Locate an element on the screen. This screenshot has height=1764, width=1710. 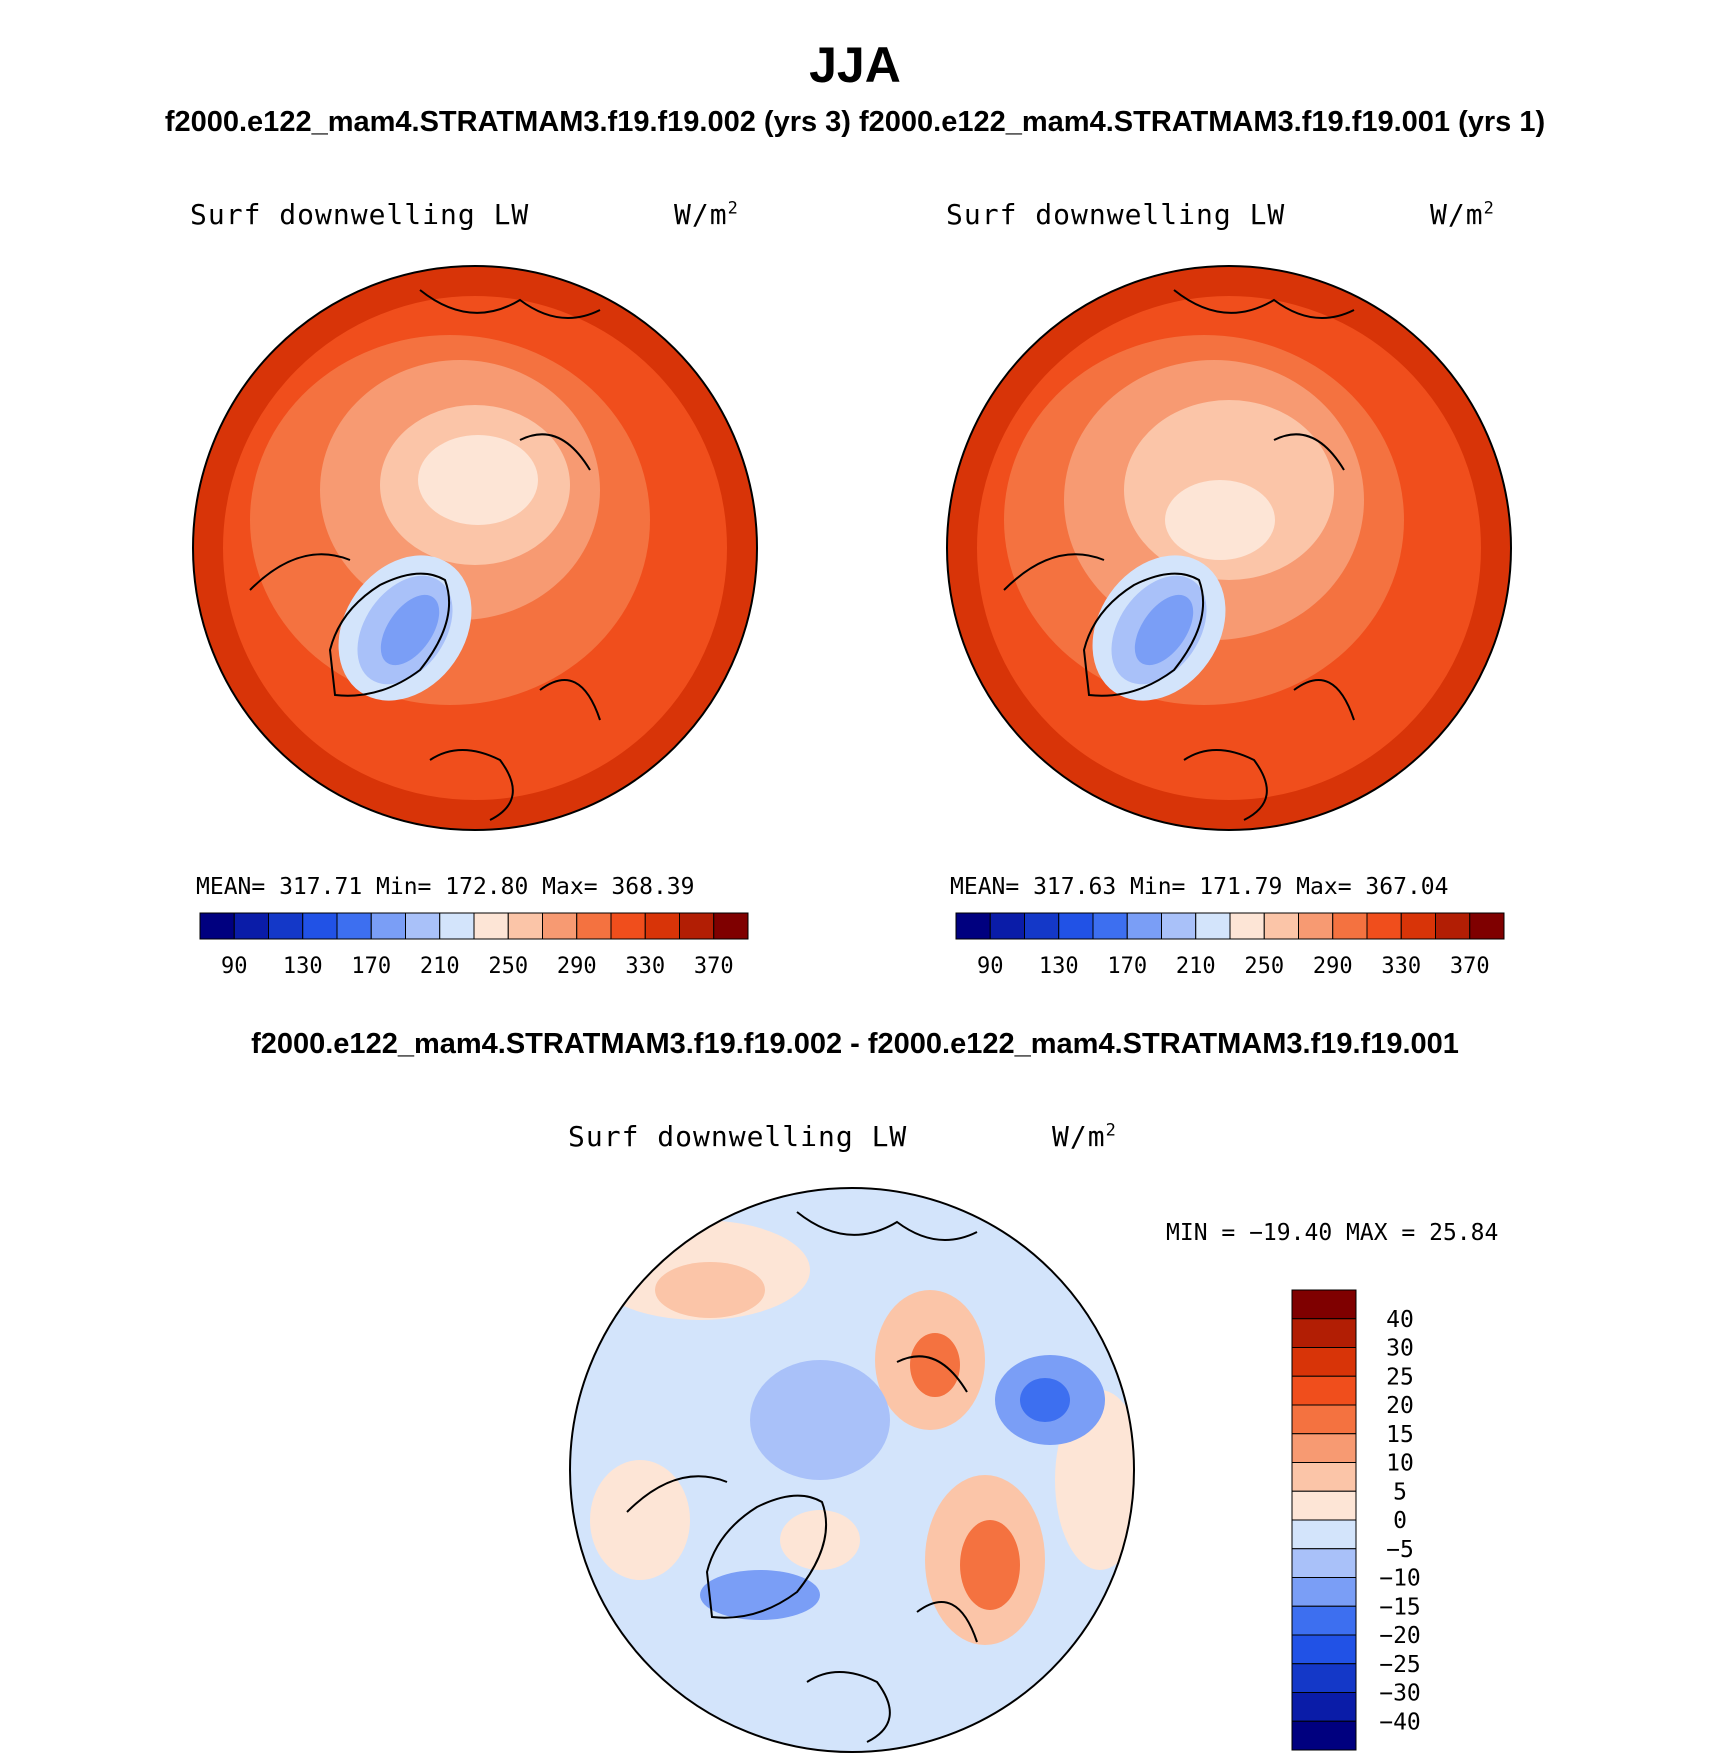
map3-boundary is located at coordinates (852, 1470).